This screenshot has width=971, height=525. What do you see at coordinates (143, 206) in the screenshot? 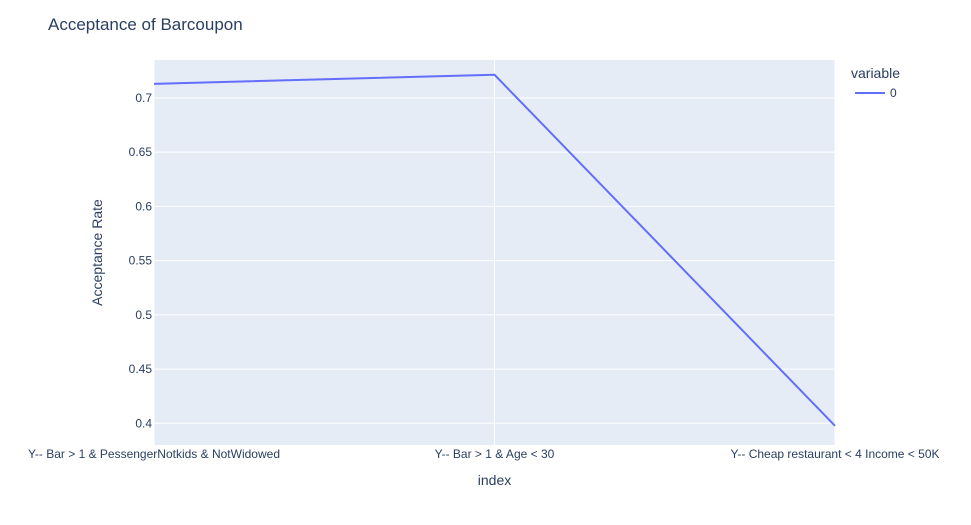
I see `y-tick-label: 0.6` at bounding box center [143, 206].